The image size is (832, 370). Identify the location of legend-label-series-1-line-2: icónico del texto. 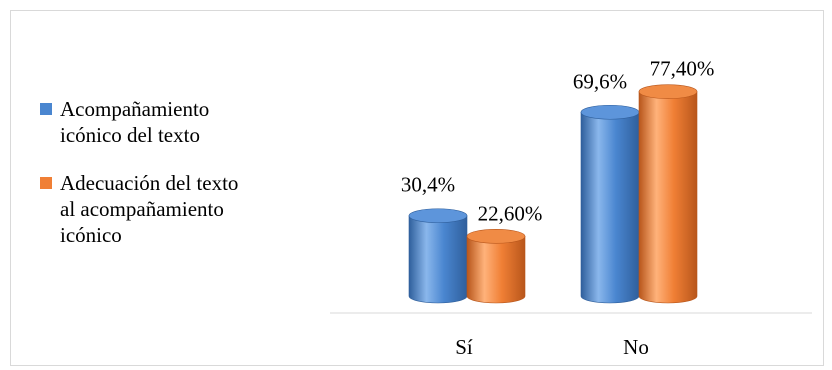
(130, 135).